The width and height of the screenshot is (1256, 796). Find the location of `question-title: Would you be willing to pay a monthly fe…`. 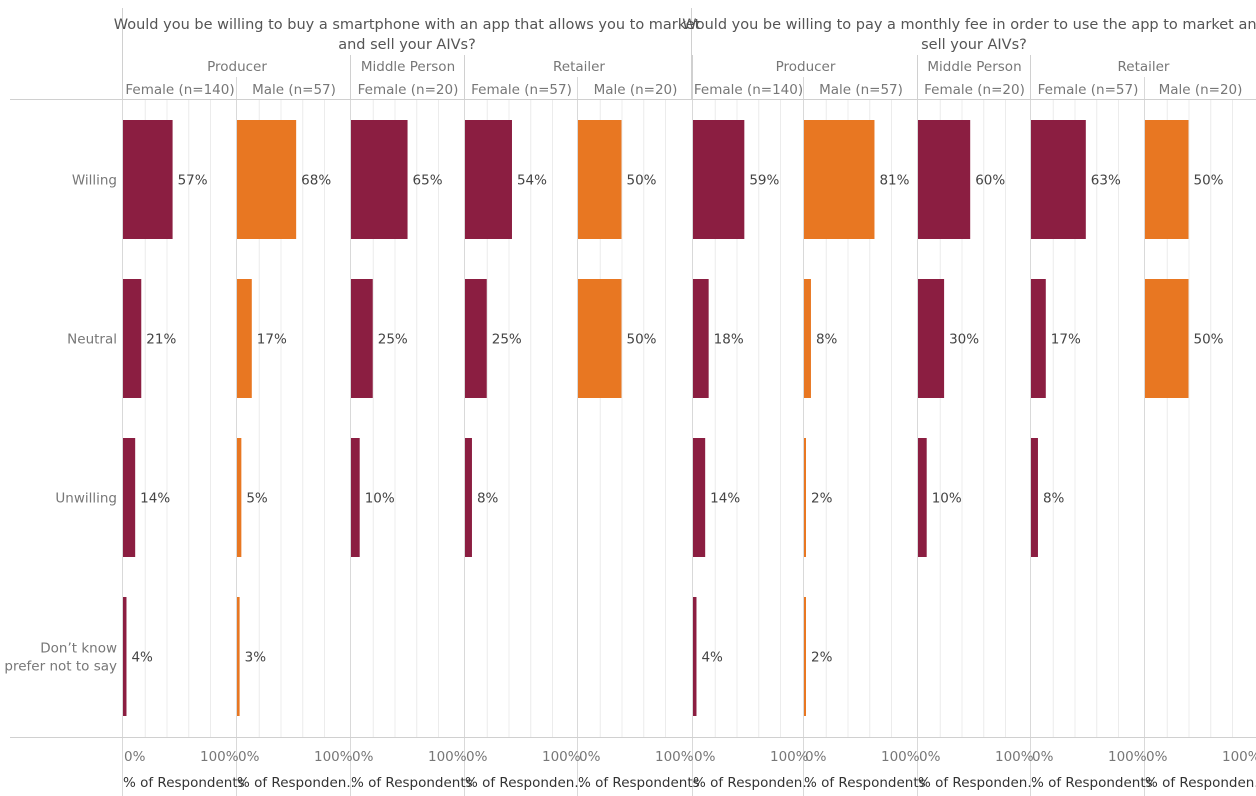

question-title: Would you be willing to pay a monthly fe… is located at coordinates (969, 25).